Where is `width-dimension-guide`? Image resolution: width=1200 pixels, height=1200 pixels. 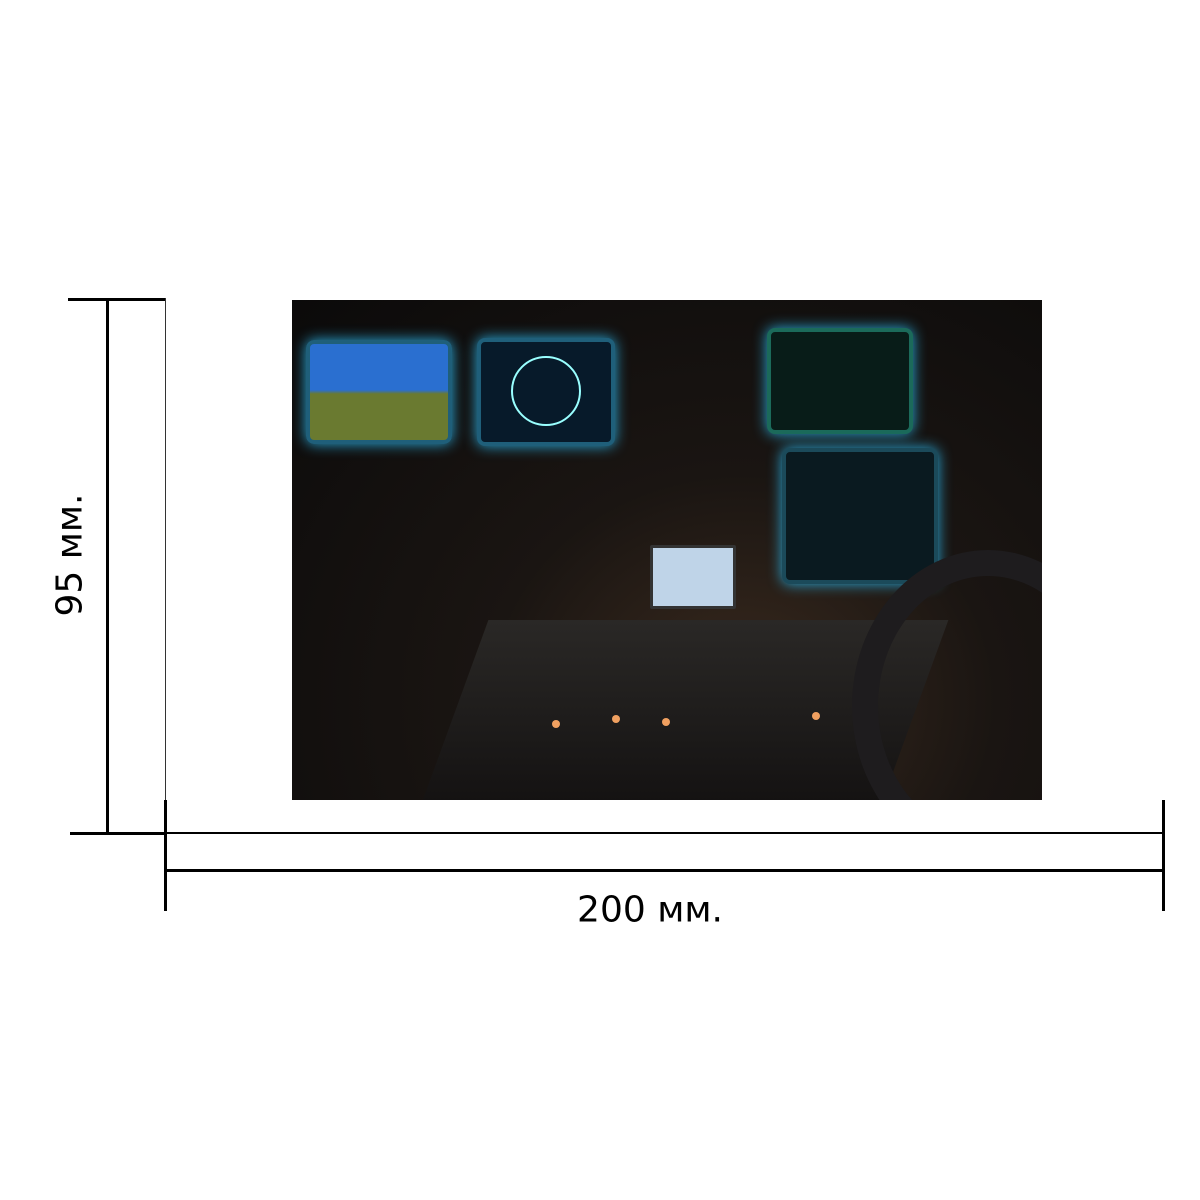 width-dimension-guide is located at coordinates (665, 833).